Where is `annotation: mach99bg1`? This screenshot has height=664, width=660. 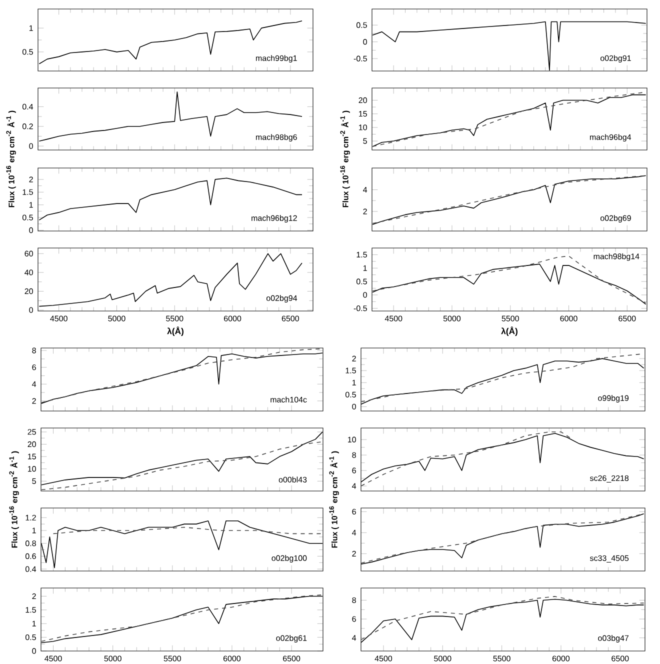 annotation: mach99bg1 is located at coordinates (276, 59).